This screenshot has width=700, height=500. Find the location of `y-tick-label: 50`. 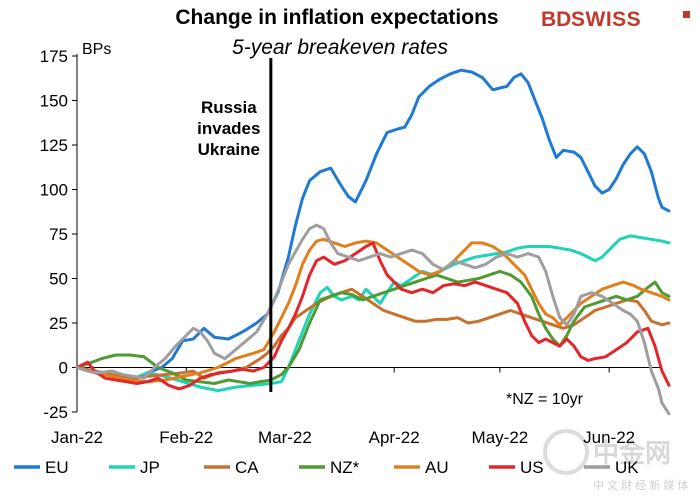

y-tick-label: 50 is located at coordinates (58, 279).